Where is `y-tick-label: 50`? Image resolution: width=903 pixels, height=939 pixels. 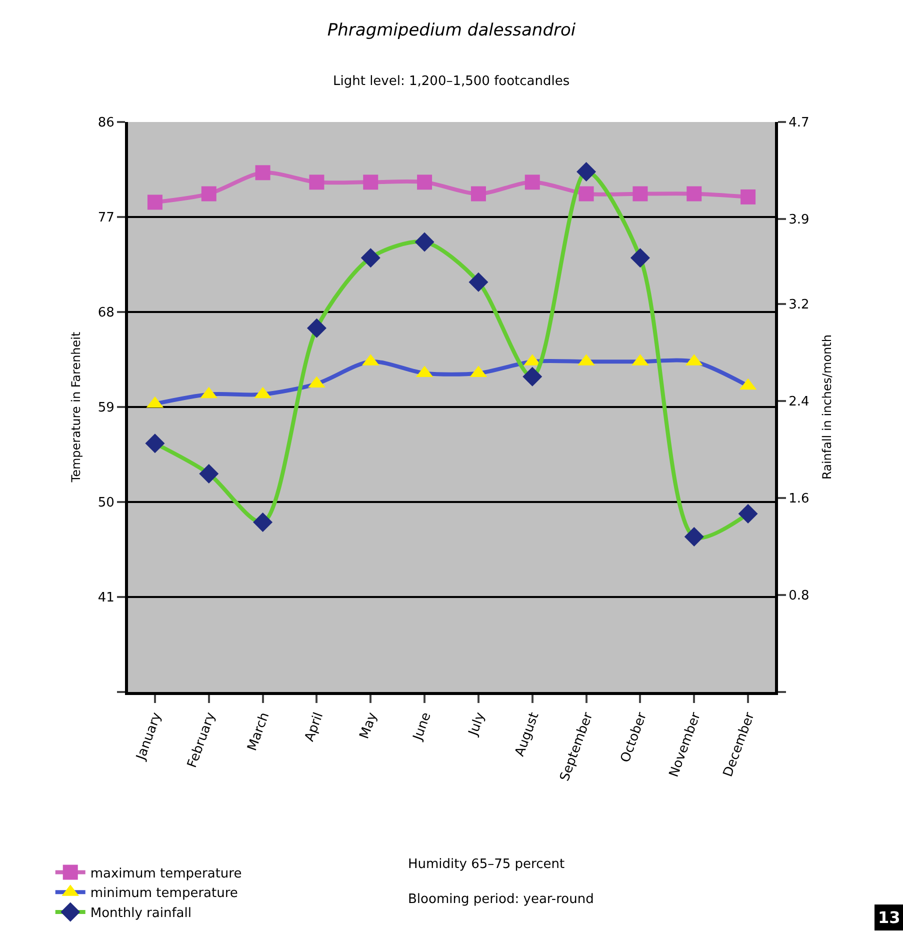 y-tick-label: 50 is located at coordinates (106, 503).